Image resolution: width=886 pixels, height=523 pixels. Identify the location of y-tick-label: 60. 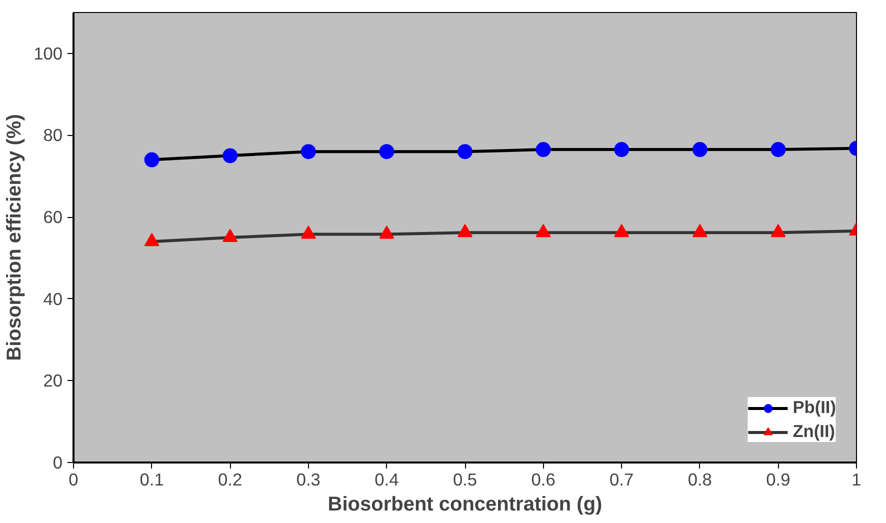
(53, 217).